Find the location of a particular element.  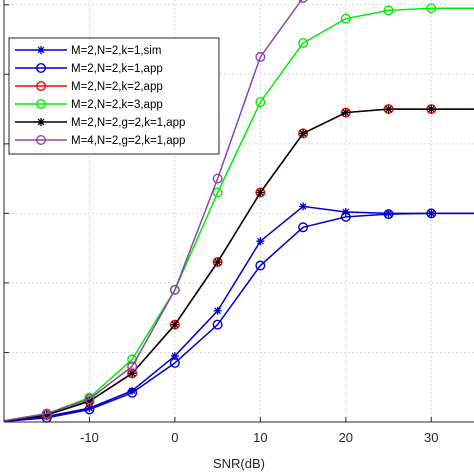

x-axis-label: SNR(dB) is located at coordinates (239, 463).